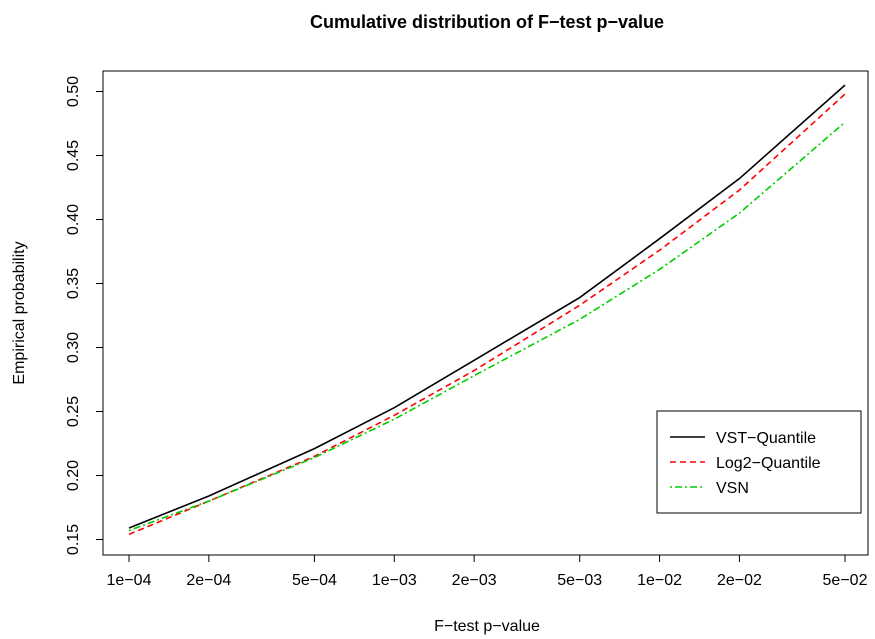 This screenshot has height=639, width=875. What do you see at coordinates (487, 626) in the screenshot?
I see `x-axis-label: F−test p−value` at bounding box center [487, 626].